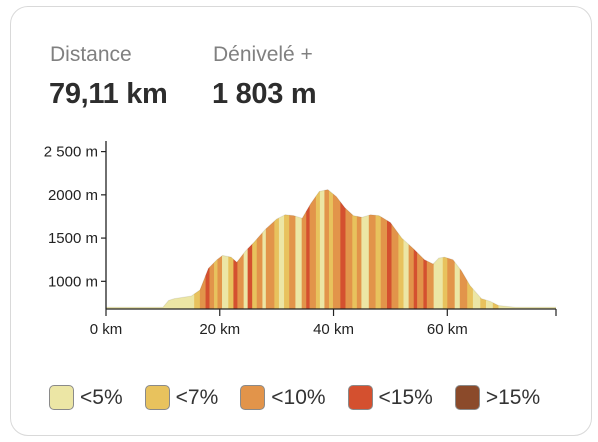  What do you see at coordinates (73, 238) in the screenshot?
I see `y-tick-label: 1500 m` at bounding box center [73, 238].